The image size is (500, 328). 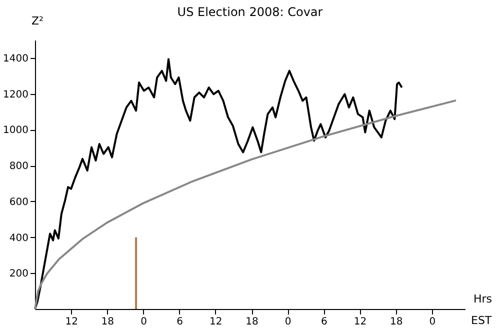 I want to click on y-tick-label: 600, so click(x=18, y=202).